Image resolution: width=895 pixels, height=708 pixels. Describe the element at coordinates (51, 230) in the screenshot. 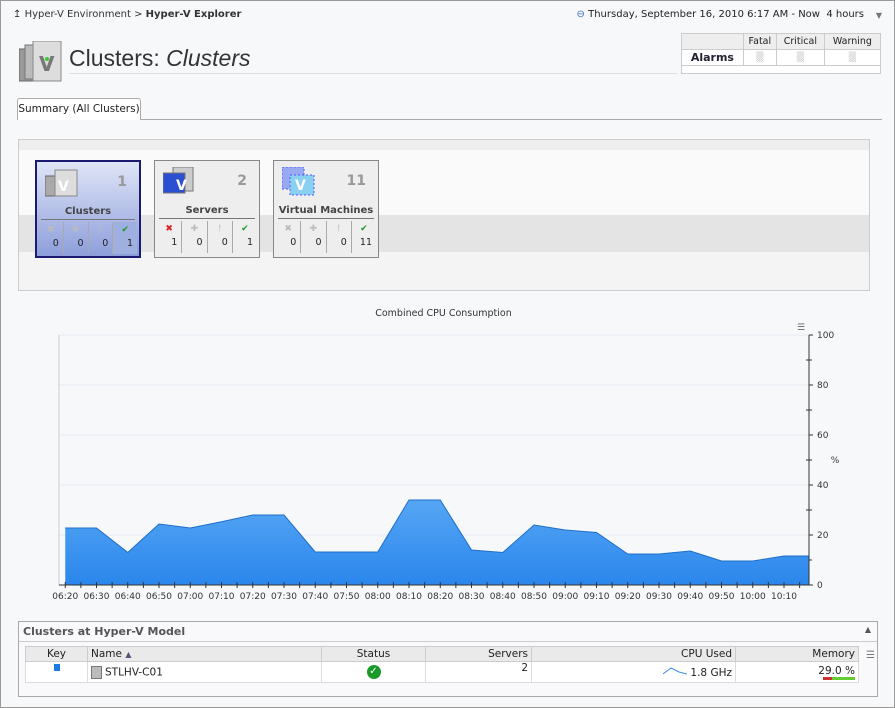

I see `fatal-icon: ✖` at that location.